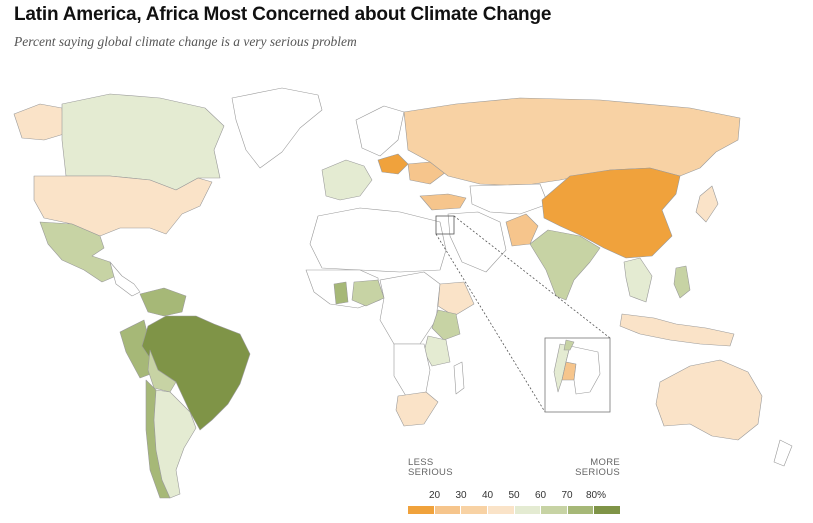  What do you see at coordinates (443, 202) in the screenshot?
I see `region-turkey` at bounding box center [443, 202].